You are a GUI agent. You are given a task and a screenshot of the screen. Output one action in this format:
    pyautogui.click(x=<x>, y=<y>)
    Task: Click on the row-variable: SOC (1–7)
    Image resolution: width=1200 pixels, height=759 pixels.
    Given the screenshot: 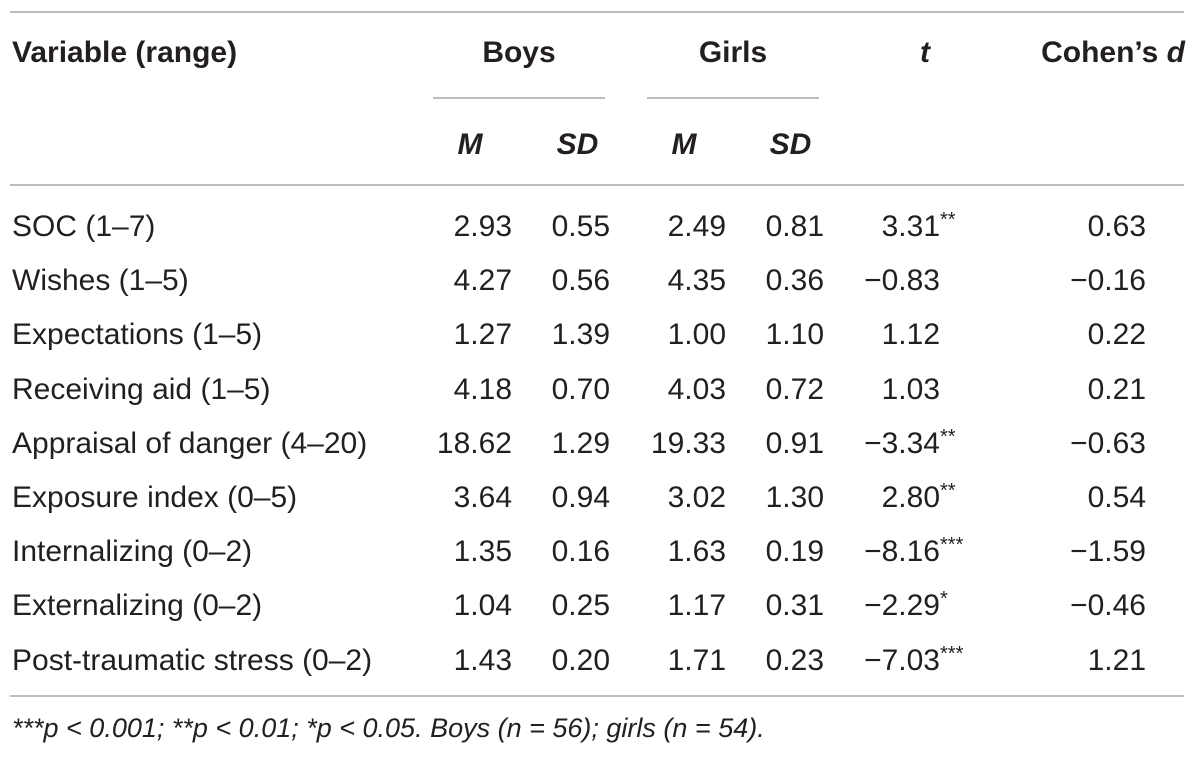 What is the action you would take?
    pyautogui.click(x=84, y=226)
    